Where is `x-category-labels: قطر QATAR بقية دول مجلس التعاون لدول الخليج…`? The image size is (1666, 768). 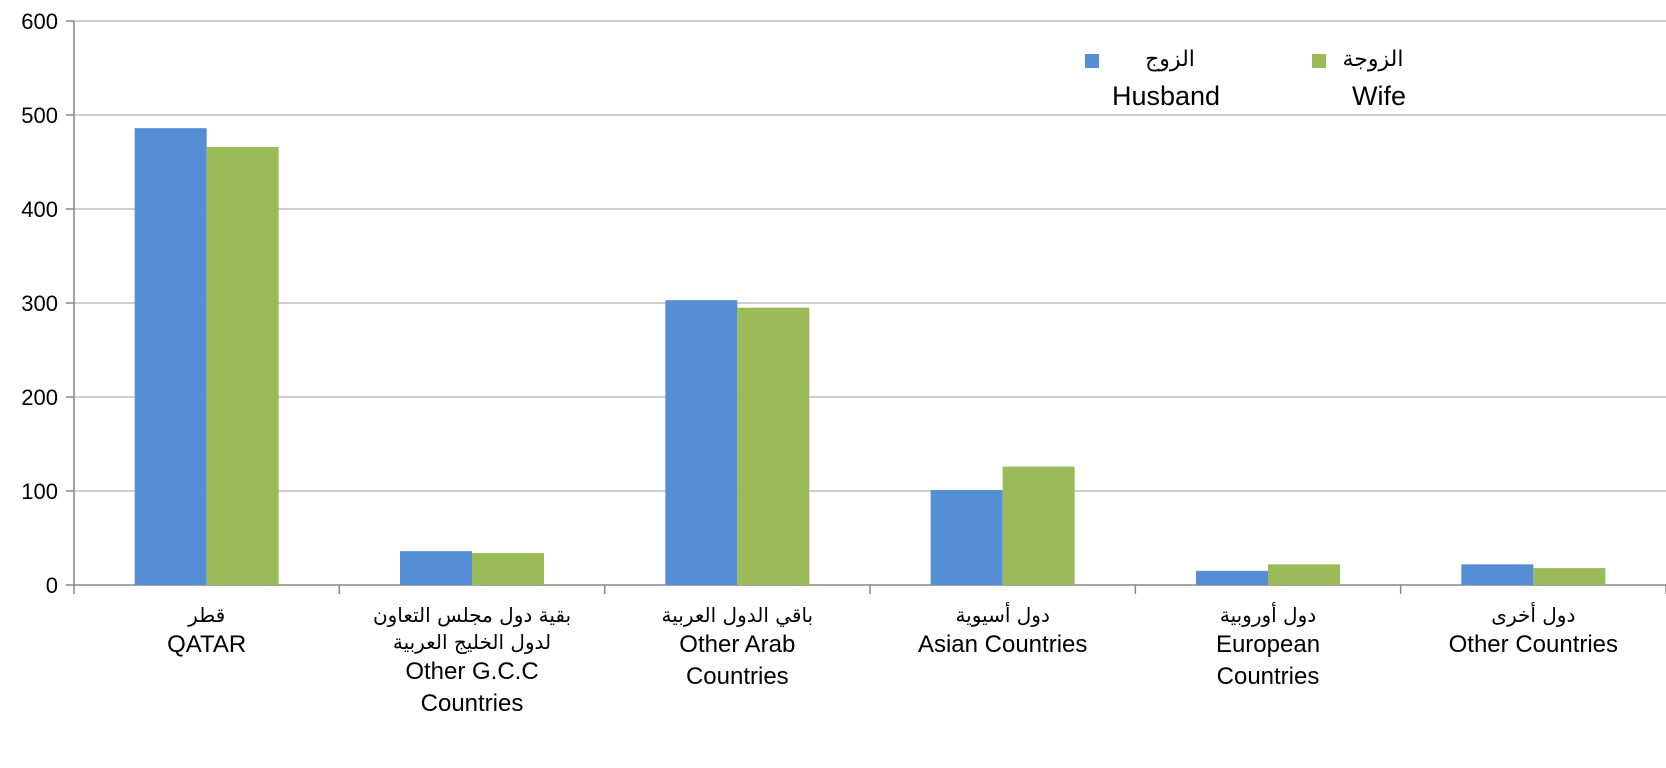 x-category-labels: قطر QATAR بقية دول مجلس التعاون لدول الخليج… is located at coordinates (892, 659).